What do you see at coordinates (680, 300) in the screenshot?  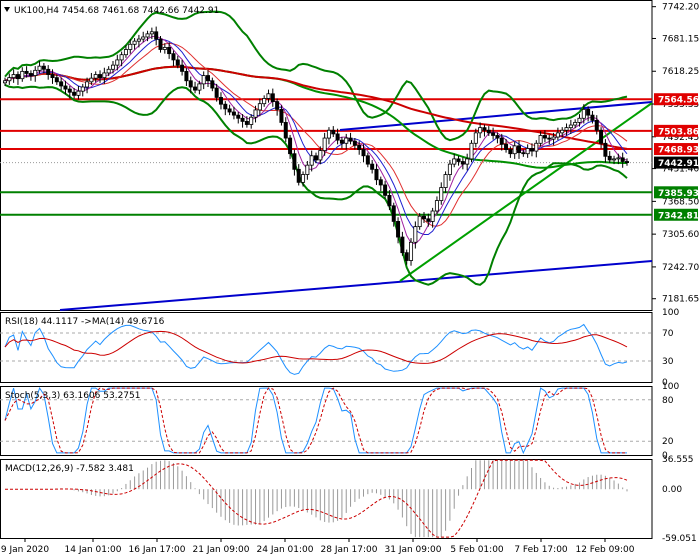 I see `y-tick-label: 7181.65` at bounding box center [680, 300].